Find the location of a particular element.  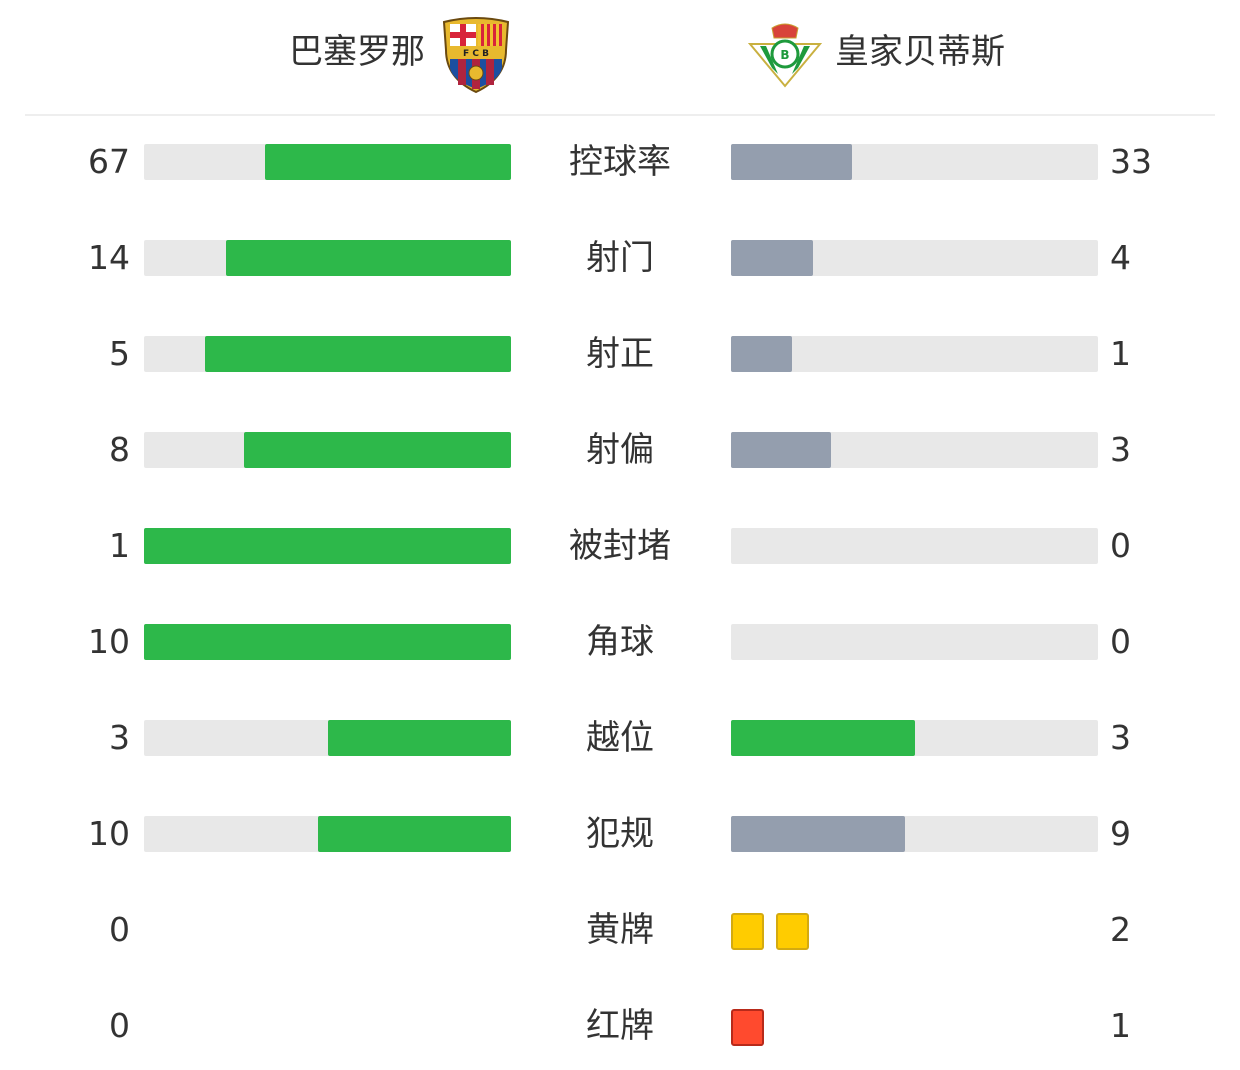

home-value: 5 is located at coordinates (119, 353).